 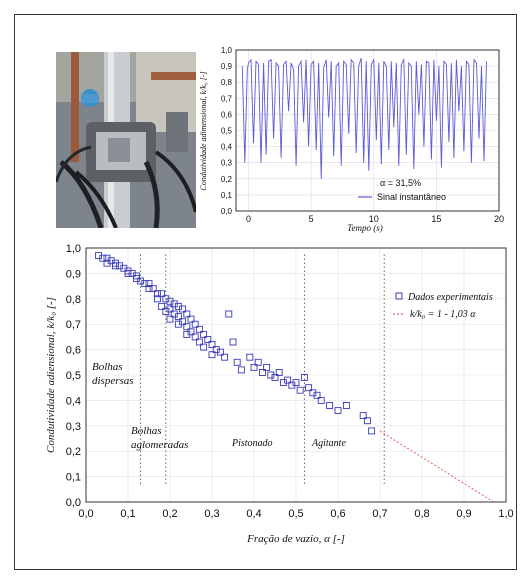 What do you see at coordinates (505, 514) in the screenshot?
I see `main-chart-xtick-label: 1,0` at bounding box center [505, 514].